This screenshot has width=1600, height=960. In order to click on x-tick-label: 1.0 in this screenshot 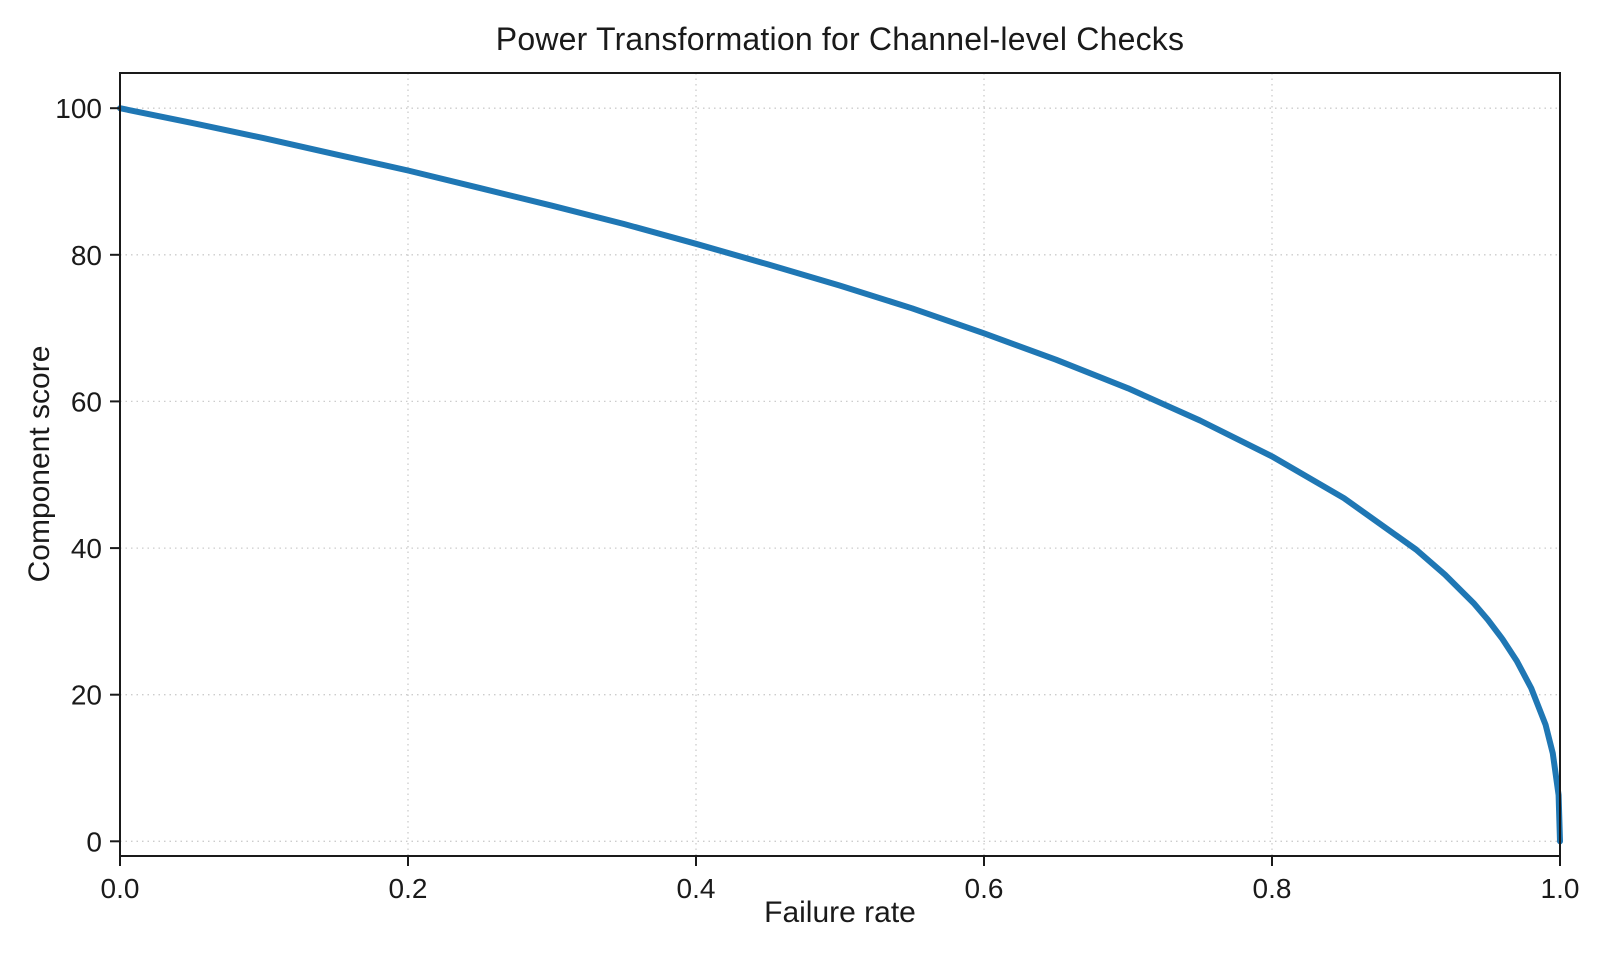, I will do `click(1560, 888)`.